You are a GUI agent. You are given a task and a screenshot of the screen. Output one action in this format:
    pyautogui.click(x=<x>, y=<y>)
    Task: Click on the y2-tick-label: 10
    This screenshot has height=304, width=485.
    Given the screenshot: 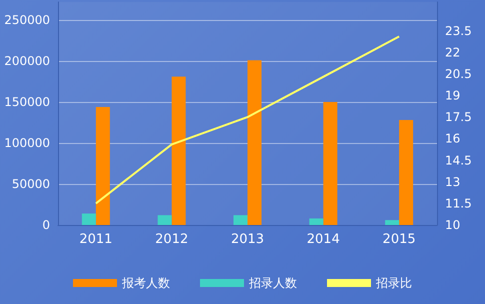 What is the action you would take?
    pyautogui.click(x=452, y=225)
    